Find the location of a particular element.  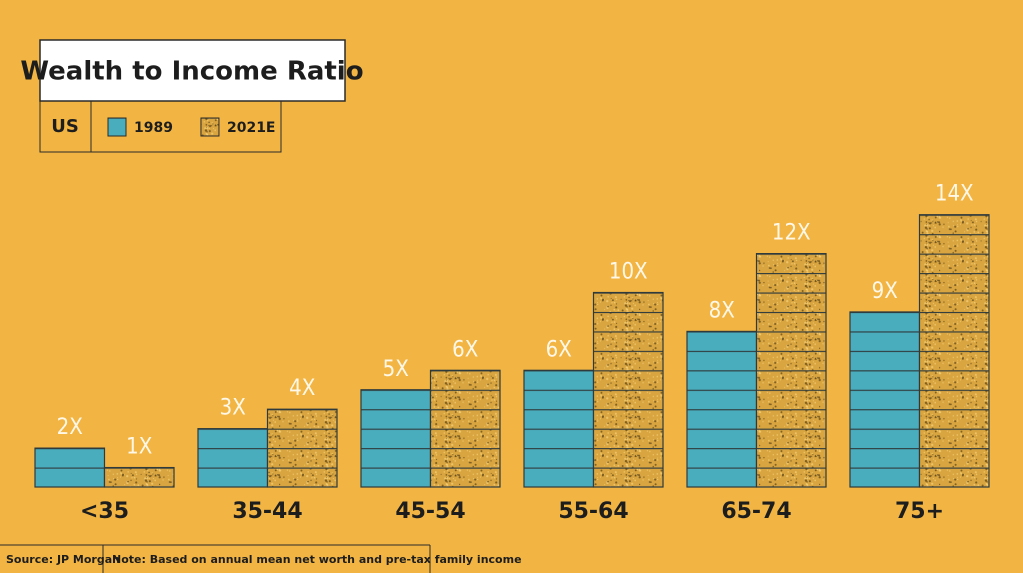

value-label: 8X is located at coordinates (722, 310).